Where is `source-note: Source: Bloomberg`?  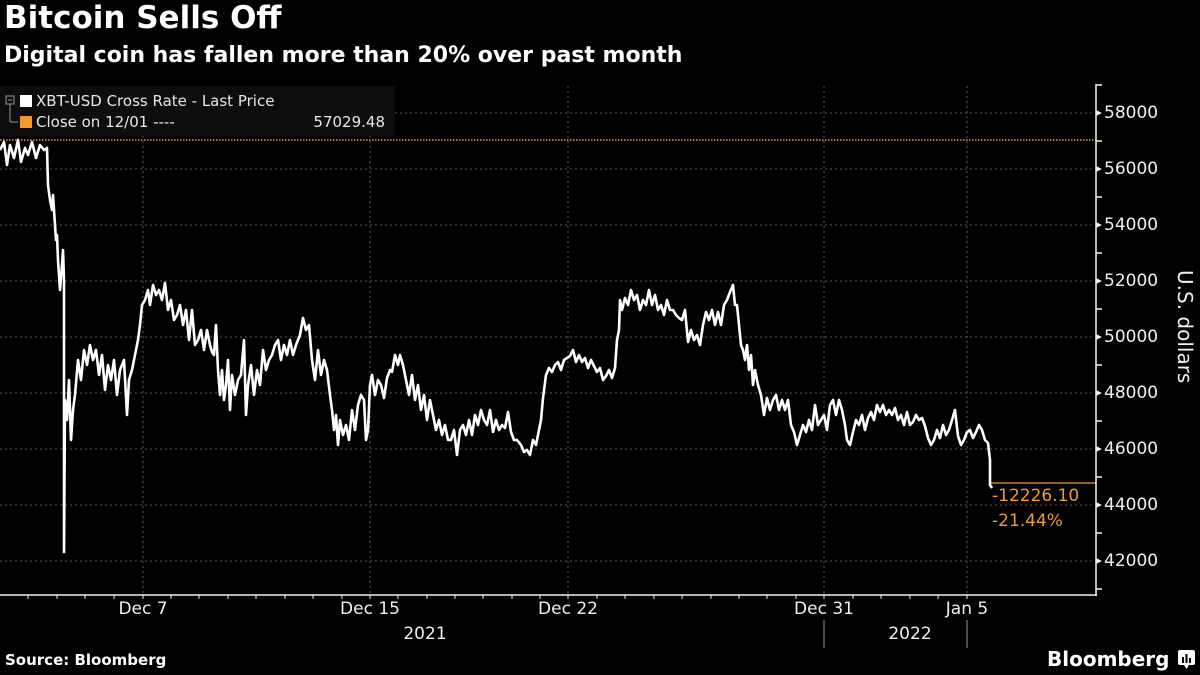 source-note: Source: Bloomberg is located at coordinates (86, 660).